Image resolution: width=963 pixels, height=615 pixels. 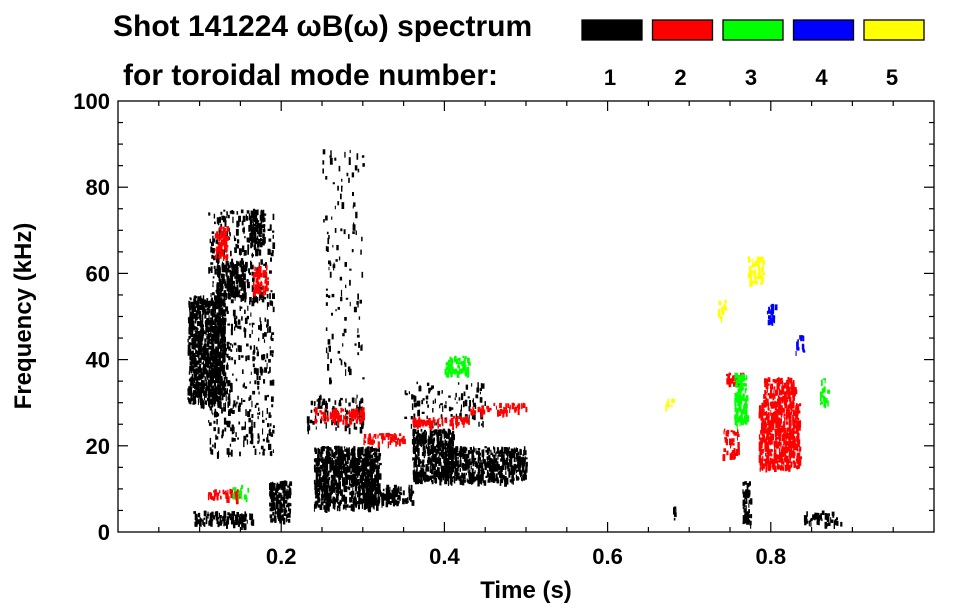 What do you see at coordinates (751, 77) in the screenshot?
I see `legend-label-3: 3` at bounding box center [751, 77].